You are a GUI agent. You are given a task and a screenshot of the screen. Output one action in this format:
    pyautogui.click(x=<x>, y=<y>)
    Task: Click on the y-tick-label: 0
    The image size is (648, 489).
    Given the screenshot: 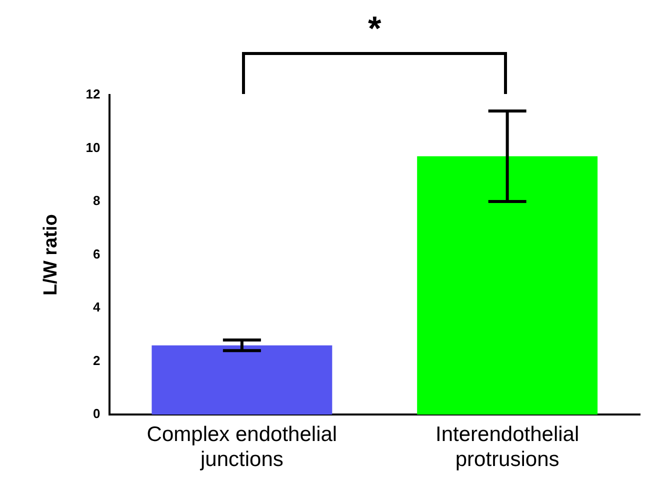 What is the action you would take?
    pyautogui.click(x=96, y=414)
    